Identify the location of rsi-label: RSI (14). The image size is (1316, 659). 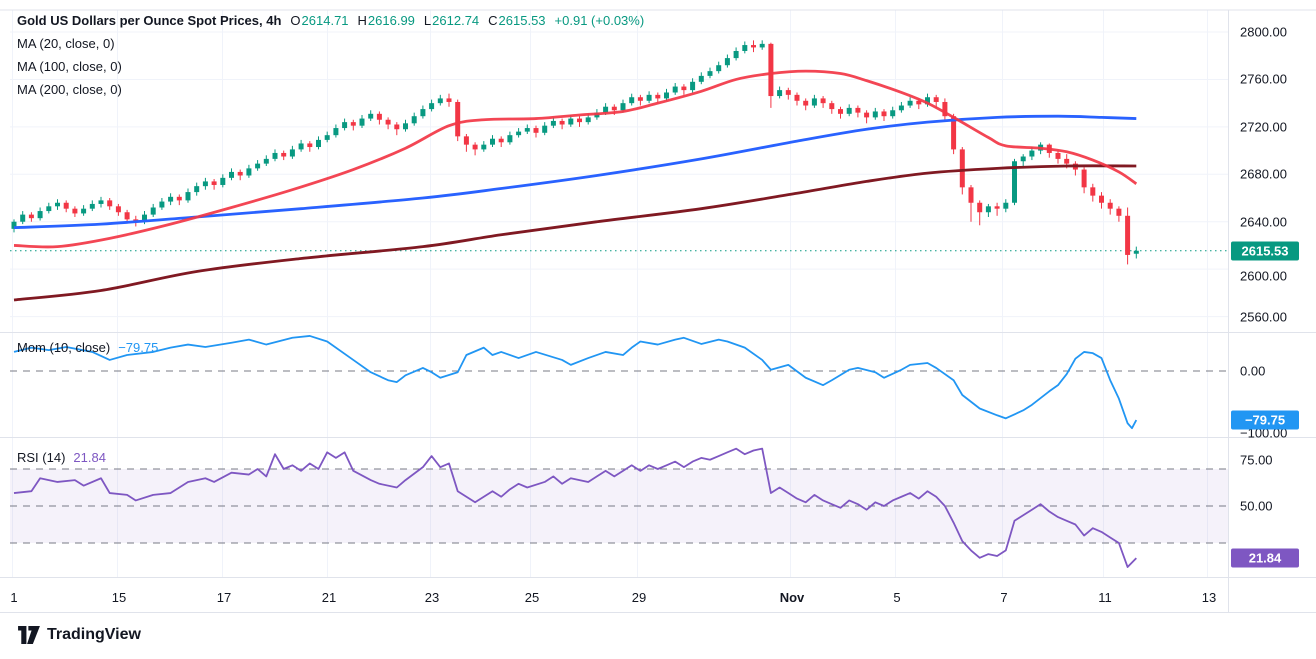
(41, 457).